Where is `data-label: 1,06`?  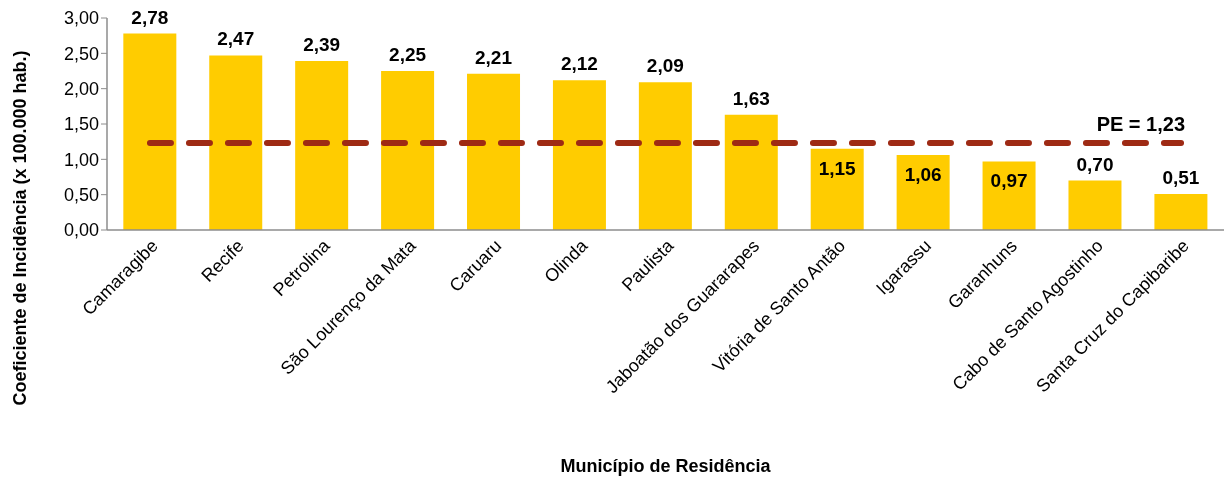
data-label: 1,06 is located at coordinates (923, 175).